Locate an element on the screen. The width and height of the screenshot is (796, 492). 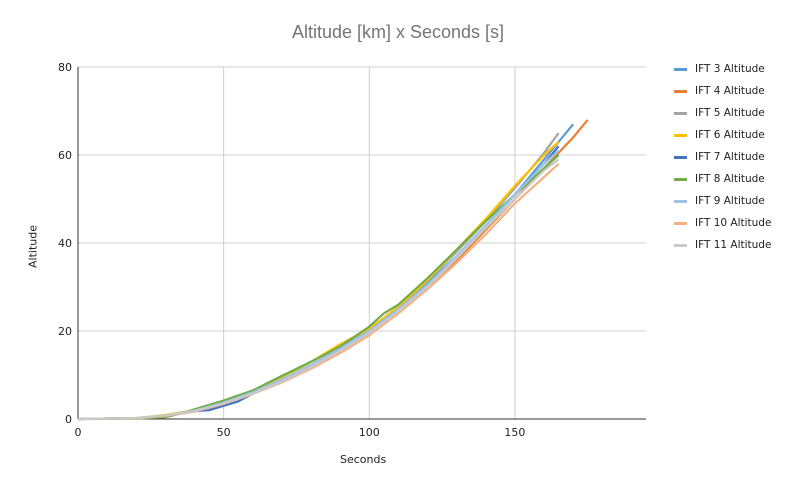
legend-item: IFT 9 Altitude is located at coordinates (722, 201).